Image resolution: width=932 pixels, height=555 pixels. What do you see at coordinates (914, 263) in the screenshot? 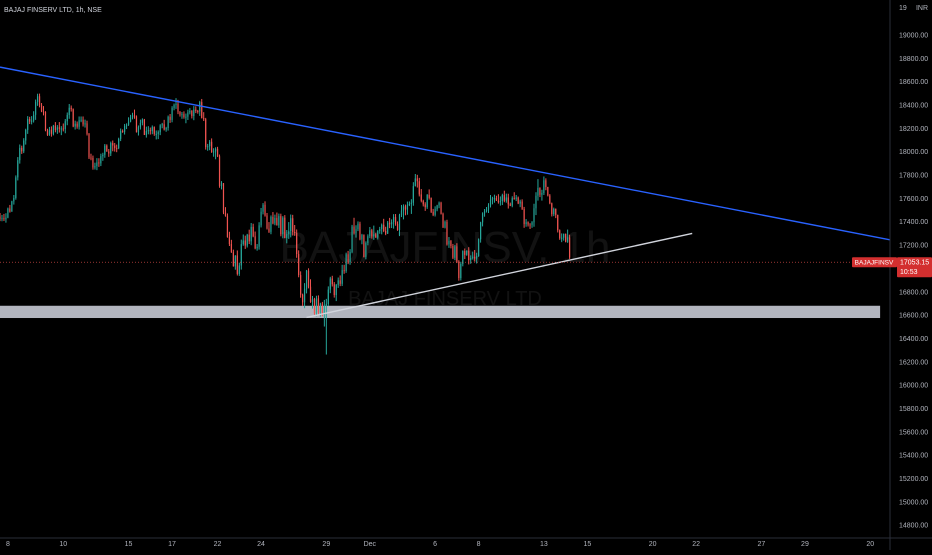
I see `last-price-value: 17053.15` at bounding box center [914, 263].